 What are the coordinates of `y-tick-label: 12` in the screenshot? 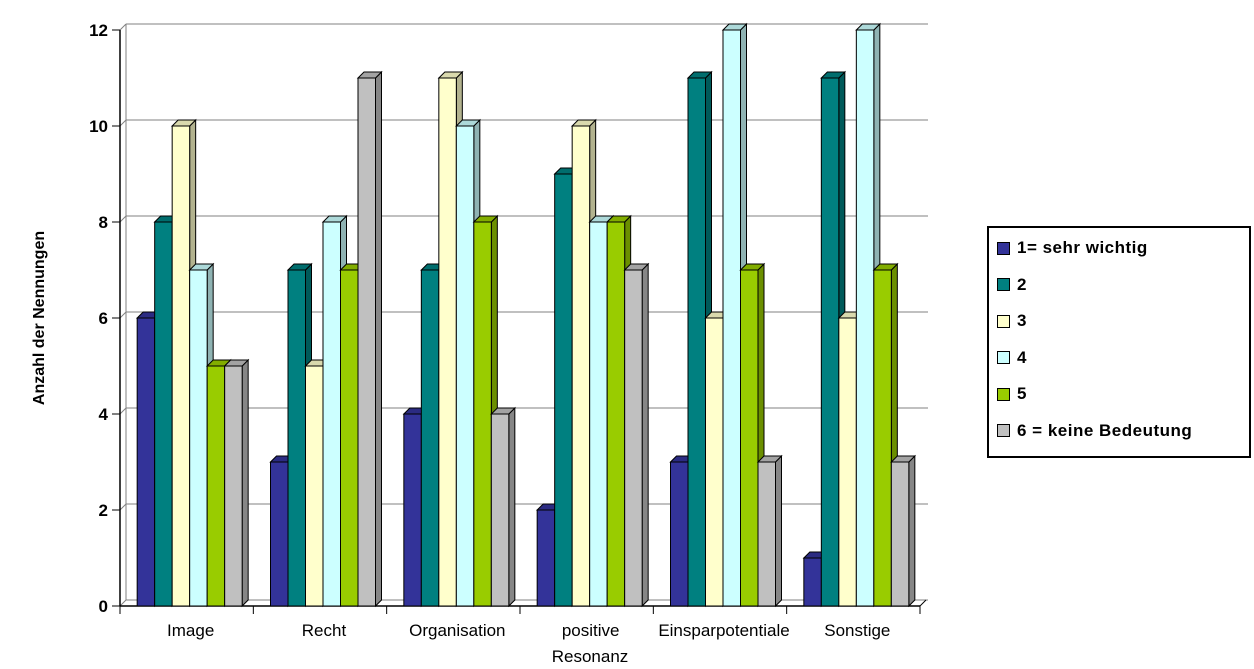 It's located at (98, 30).